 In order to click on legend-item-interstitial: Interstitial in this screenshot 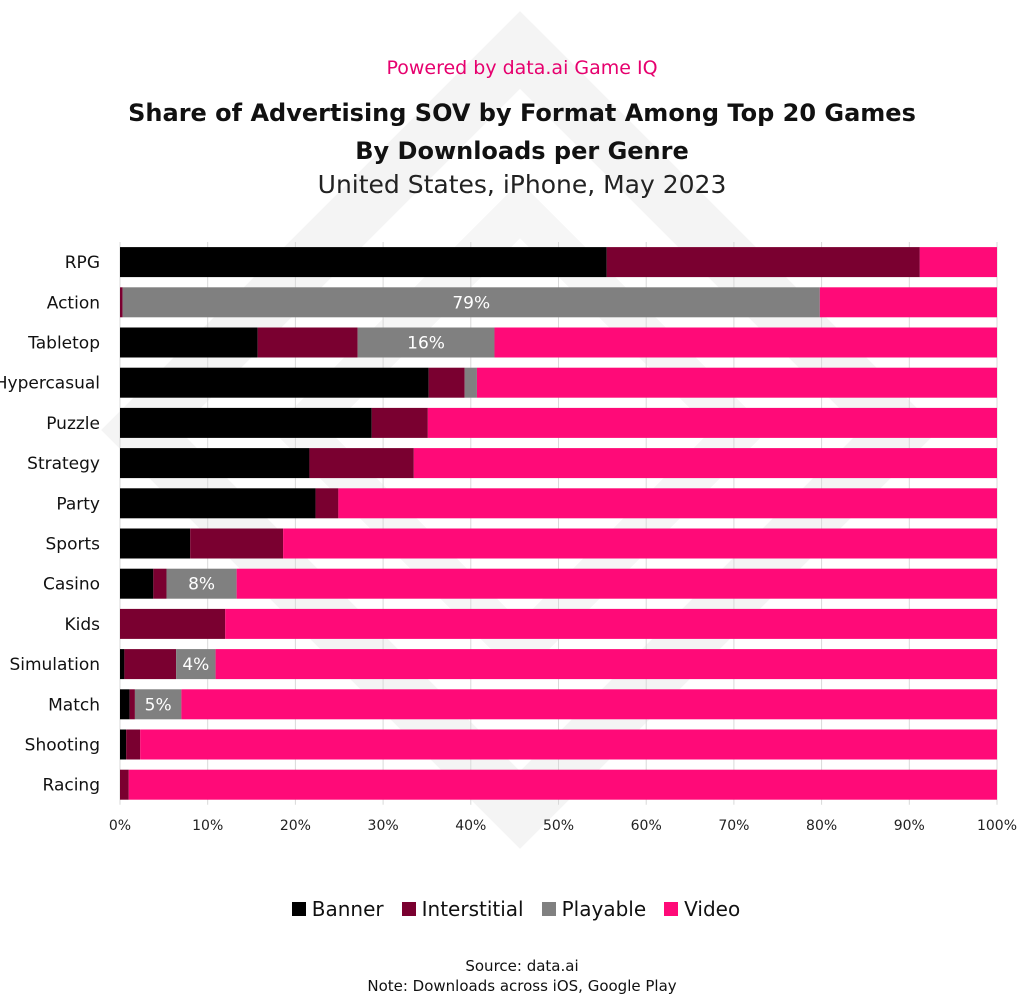, I will do `click(462, 909)`.